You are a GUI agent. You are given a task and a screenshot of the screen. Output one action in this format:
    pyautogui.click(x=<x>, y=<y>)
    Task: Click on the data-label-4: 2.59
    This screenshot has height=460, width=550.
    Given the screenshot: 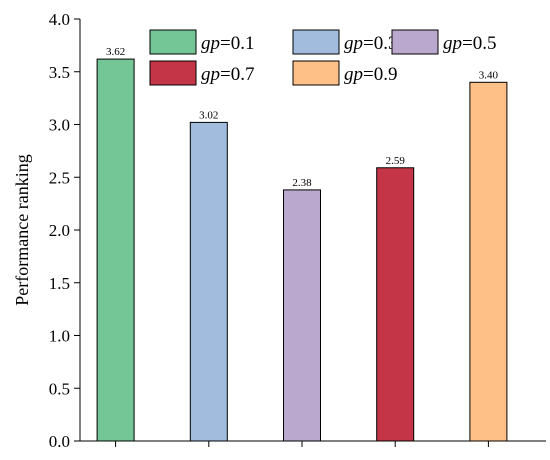 What is the action you would take?
    pyautogui.click(x=396, y=161)
    